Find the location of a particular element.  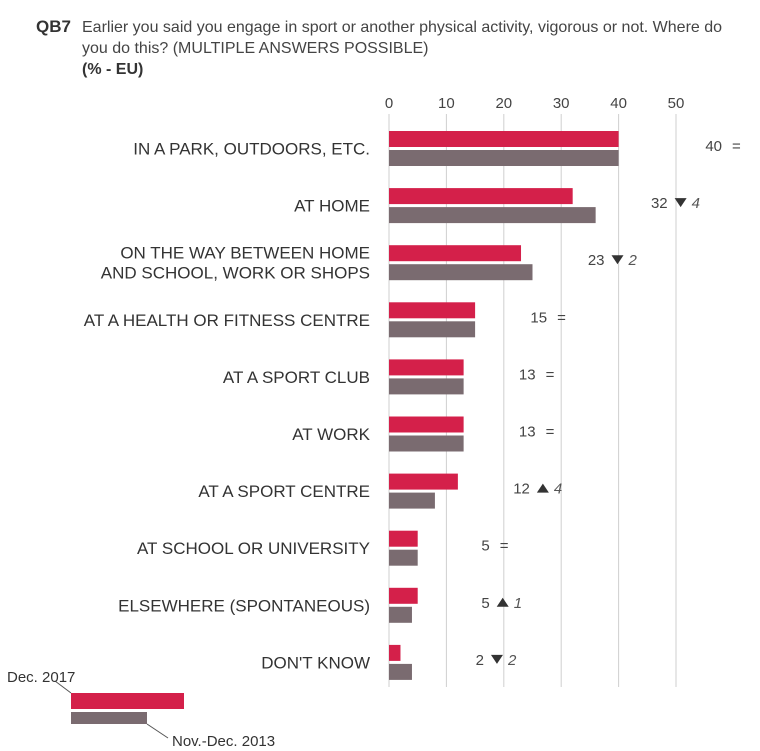

change-value: 1 is located at coordinates (518, 603).